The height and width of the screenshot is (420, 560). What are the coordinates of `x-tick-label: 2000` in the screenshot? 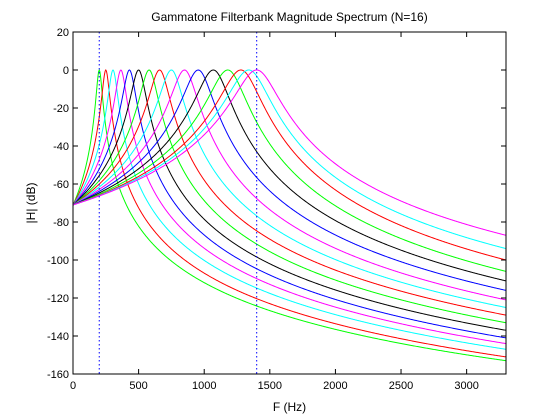 It's located at (335, 386).